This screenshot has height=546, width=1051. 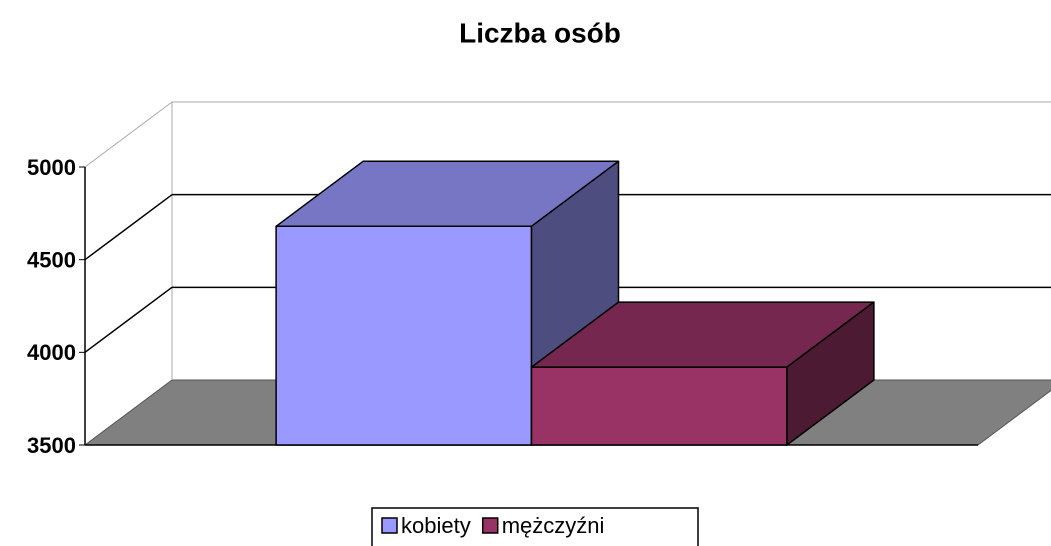 What do you see at coordinates (540, 32) in the screenshot?
I see `chart-title: Liczba osób` at bounding box center [540, 32].